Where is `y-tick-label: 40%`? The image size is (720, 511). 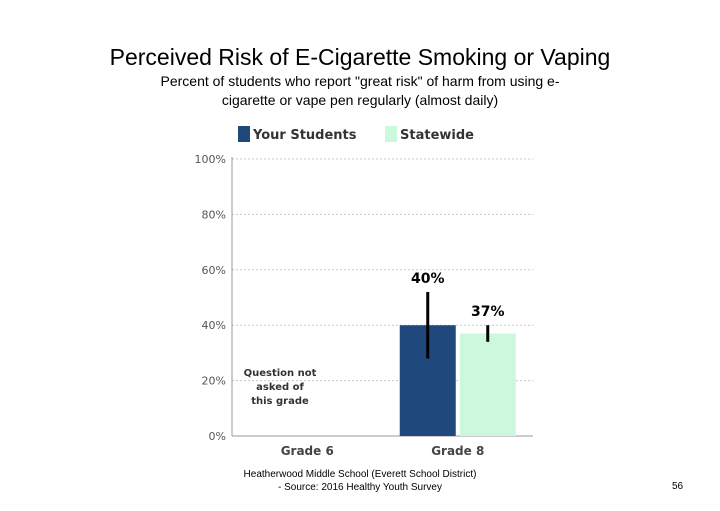 y-tick-label: 40% is located at coordinates (214, 325).